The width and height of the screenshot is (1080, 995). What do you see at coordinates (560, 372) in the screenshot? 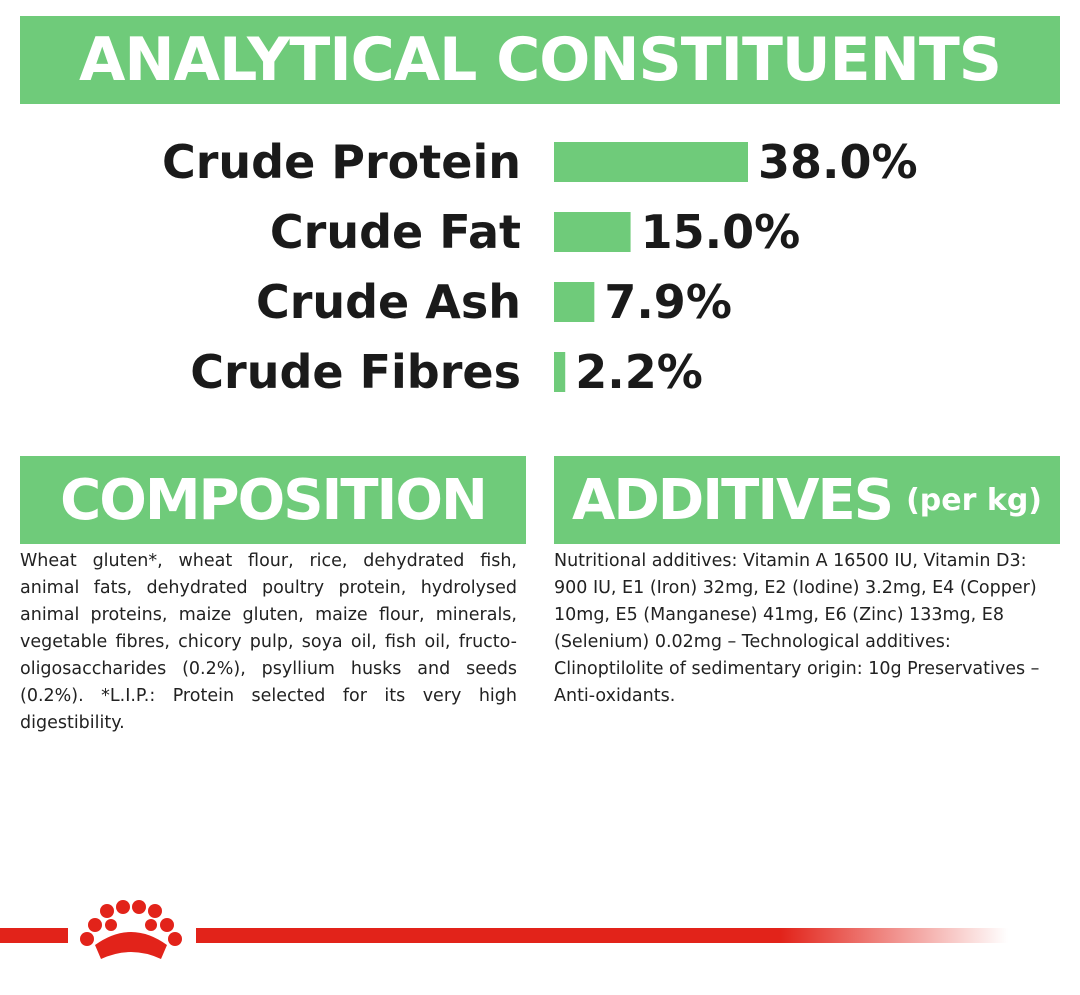
I see `bar-crude-fibres` at bounding box center [560, 372].